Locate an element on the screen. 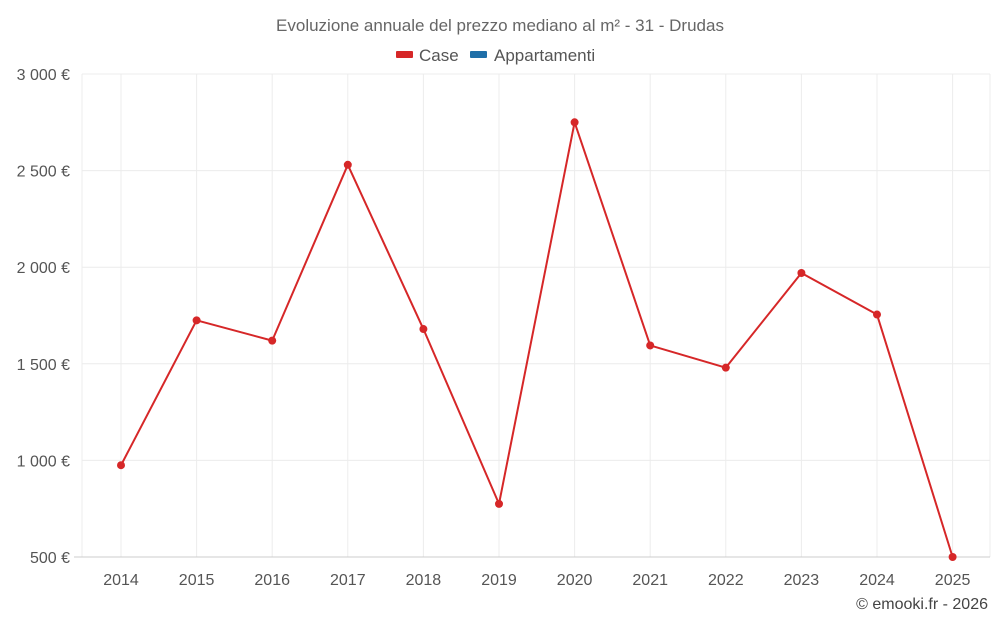 The width and height of the screenshot is (1000, 625). x-tick-label: 2016 is located at coordinates (272, 580).